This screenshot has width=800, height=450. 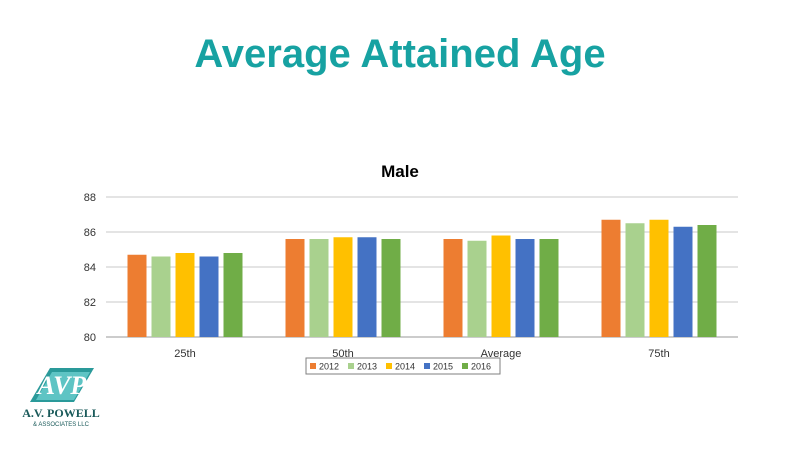 What do you see at coordinates (90, 268) in the screenshot?
I see `y-tick-label: 84` at bounding box center [90, 268].